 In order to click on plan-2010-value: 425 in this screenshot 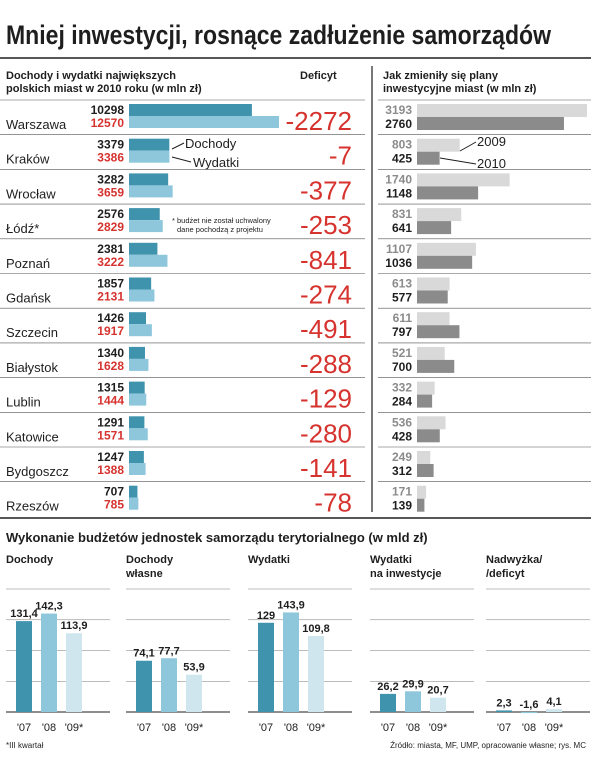, I will do `click(402, 159)`.